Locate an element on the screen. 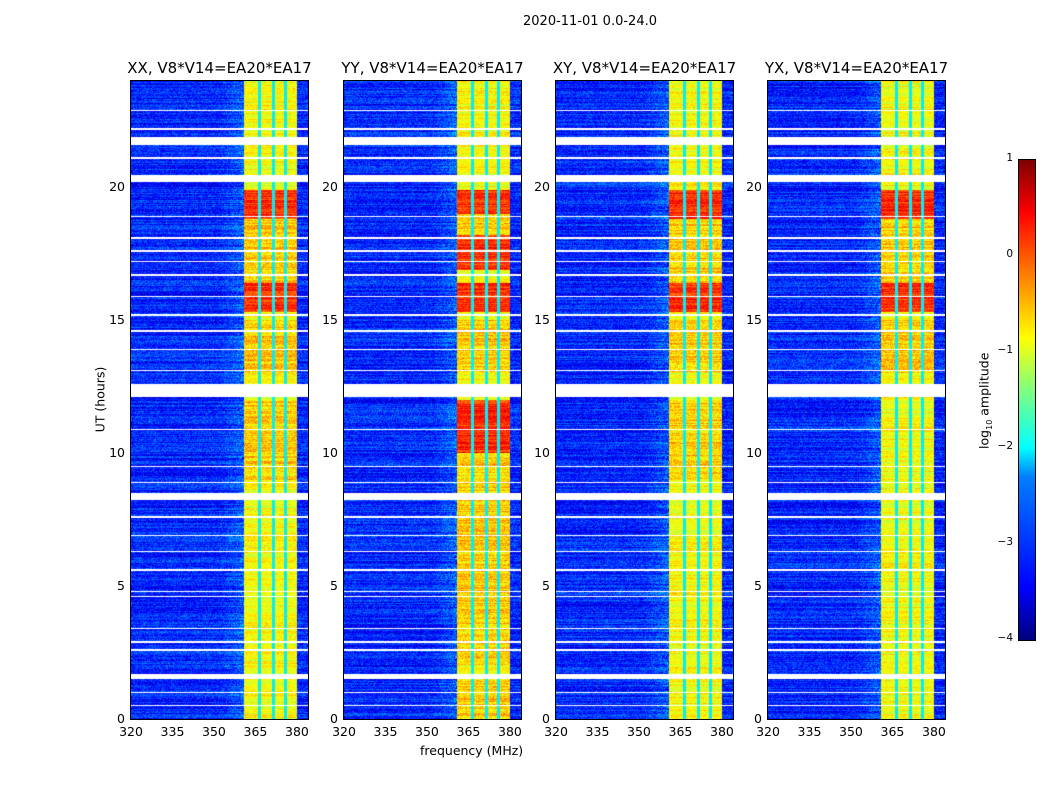 The width and height of the screenshot is (1050, 800). colorbar-tick-label: −1 is located at coordinates (1005, 350).